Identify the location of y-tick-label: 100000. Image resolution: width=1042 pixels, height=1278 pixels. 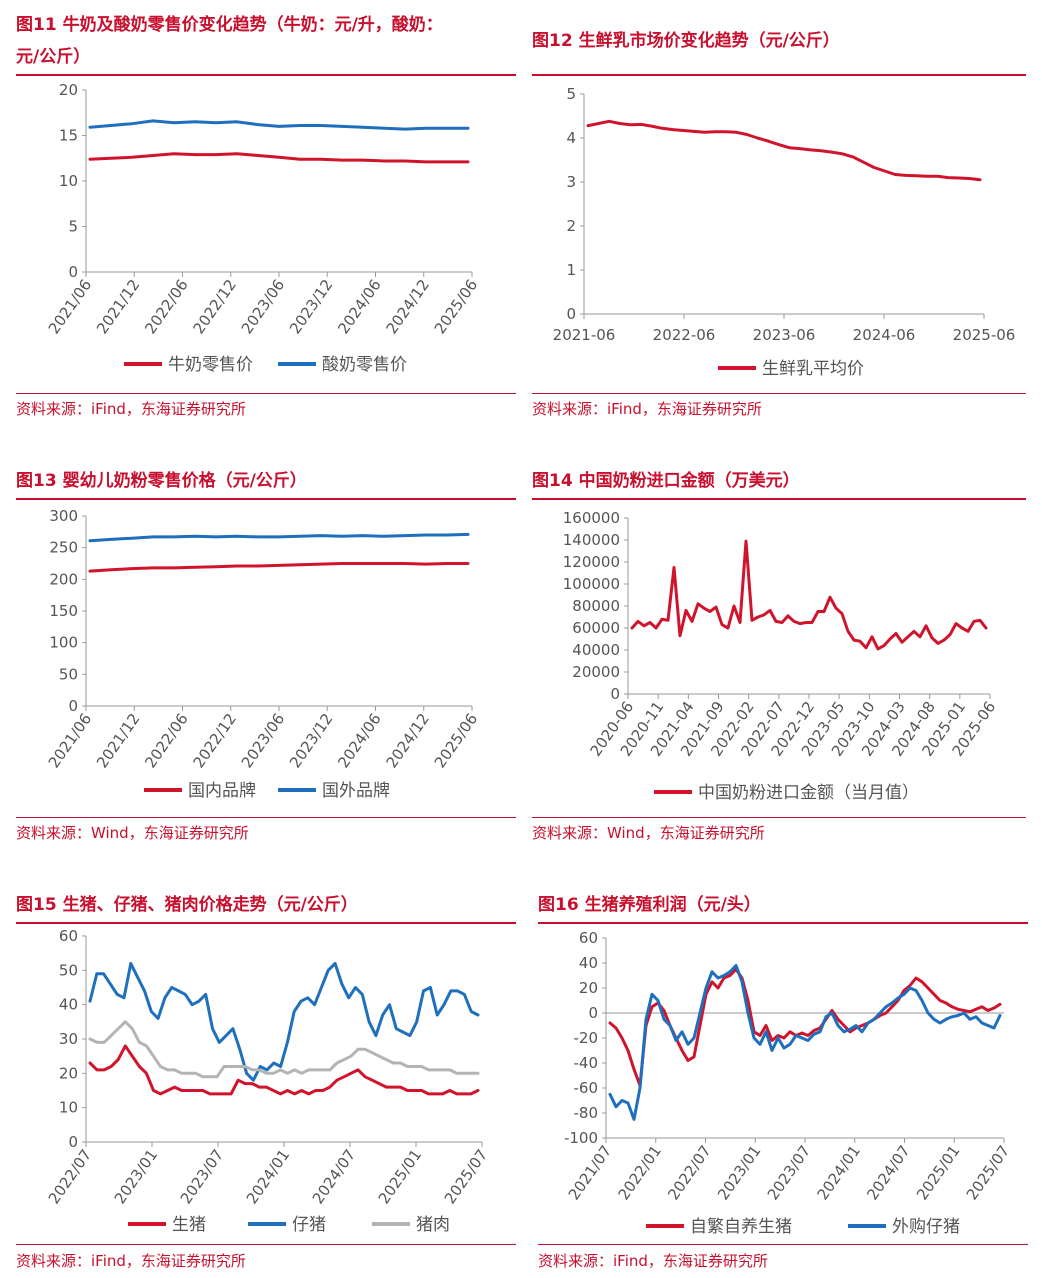
(591, 584).